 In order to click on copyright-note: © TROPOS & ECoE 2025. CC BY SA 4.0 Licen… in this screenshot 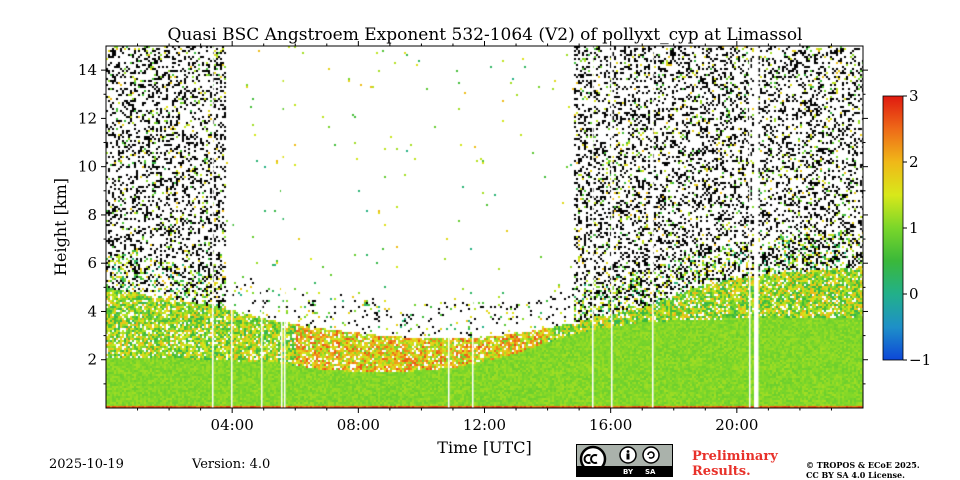, I will do `click(863, 470)`.